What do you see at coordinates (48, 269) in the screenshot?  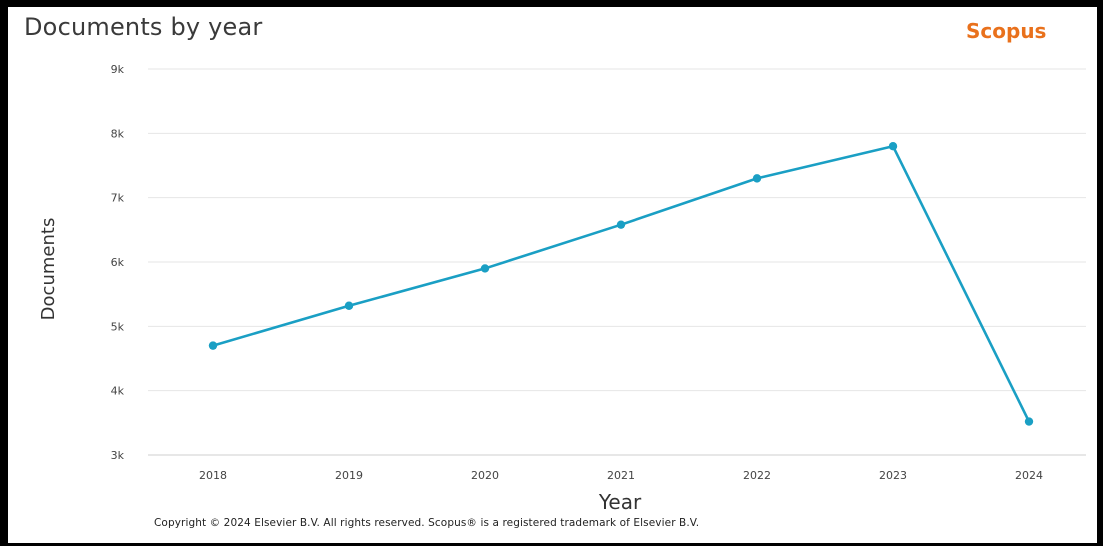 I see `y-axis-title: Documents` at bounding box center [48, 269].